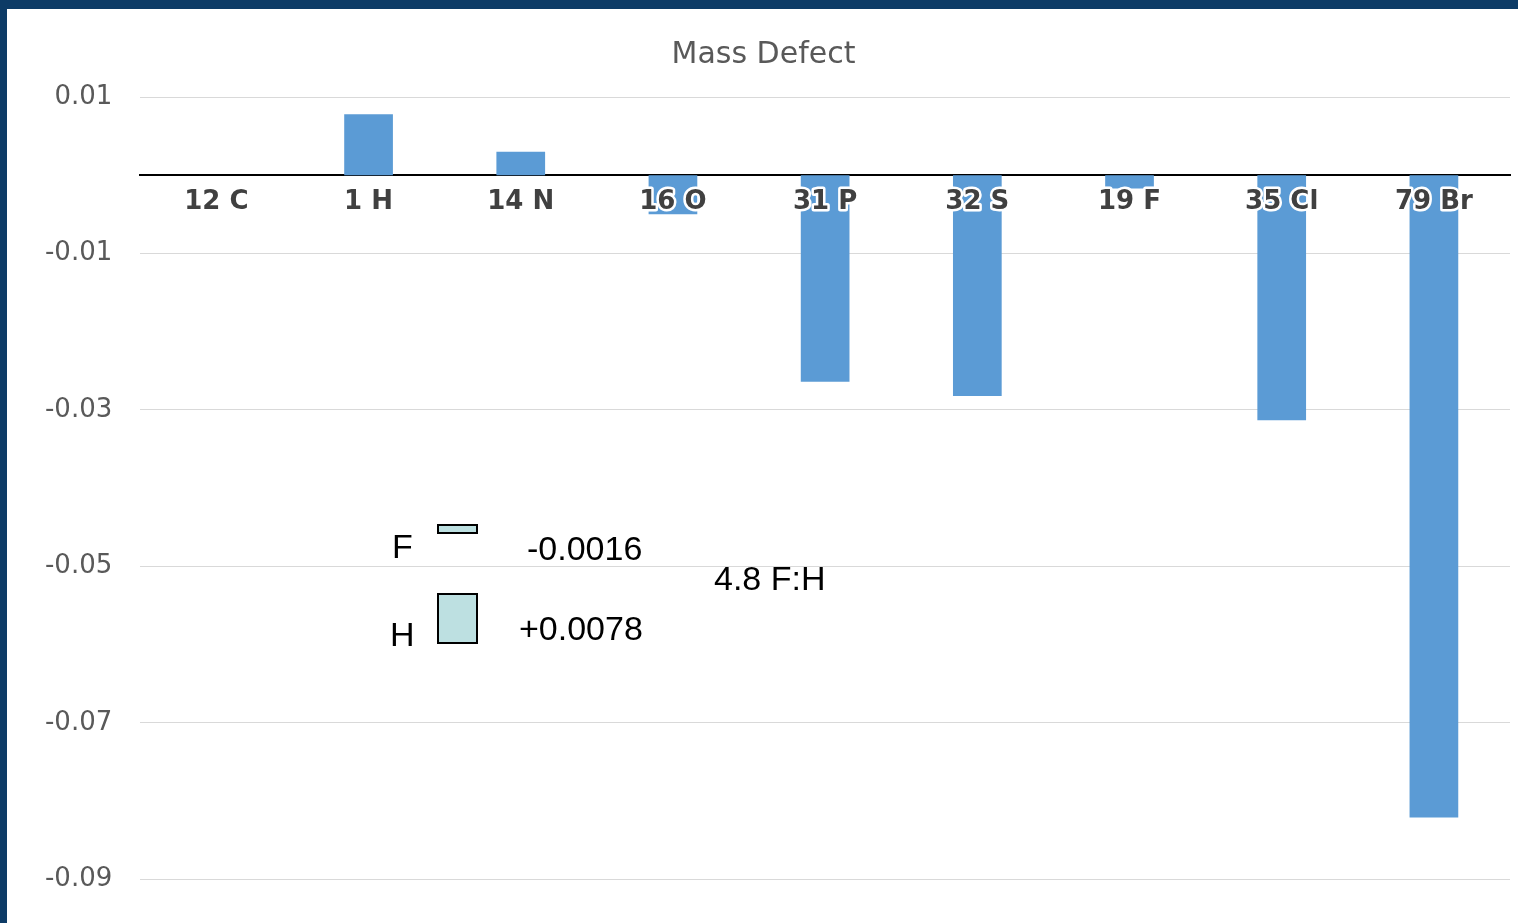 This screenshot has width=1518, height=923. What do you see at coordinates (770, 578) in the screenshot?
I see `annotation: 4.8 F:H` at bounding box center [770, 578].